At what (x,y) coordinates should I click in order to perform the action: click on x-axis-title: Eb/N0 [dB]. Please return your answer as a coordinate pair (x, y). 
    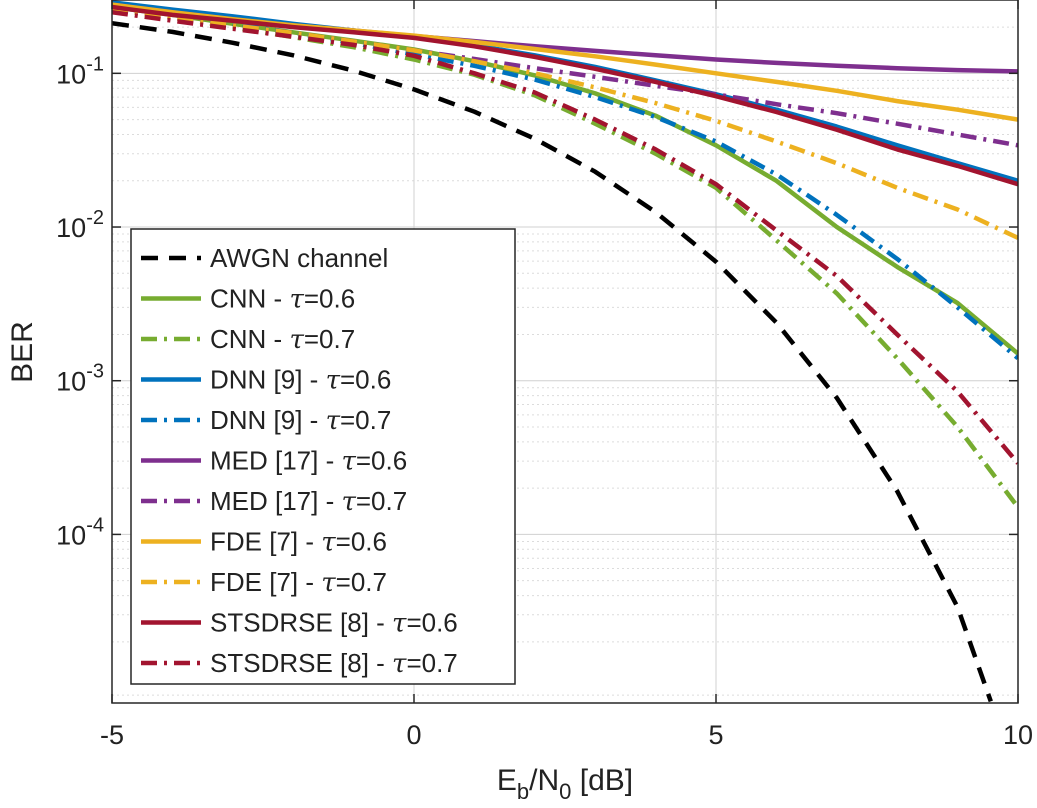
    Looking at the image, I should click on (565, 784).